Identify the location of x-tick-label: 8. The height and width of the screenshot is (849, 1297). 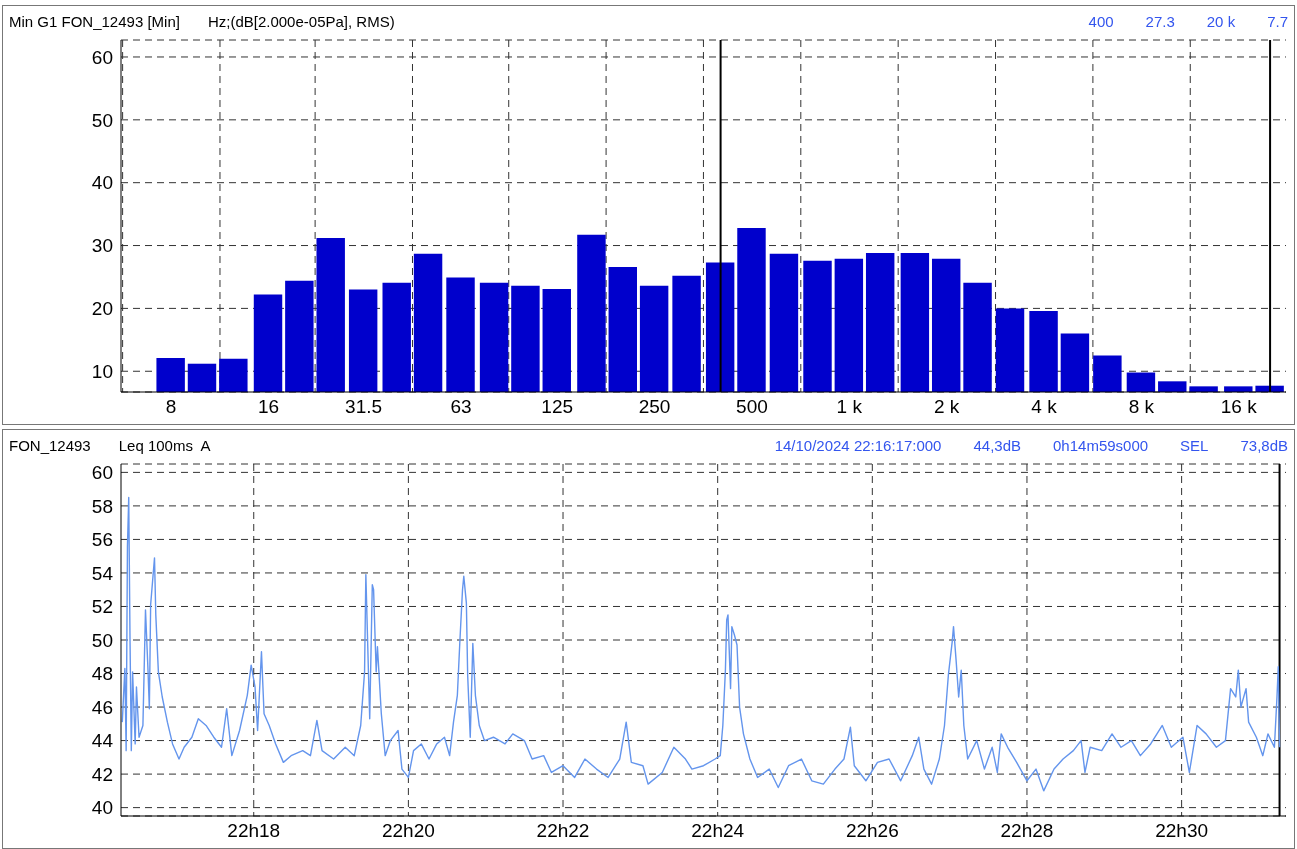
(171, 407).